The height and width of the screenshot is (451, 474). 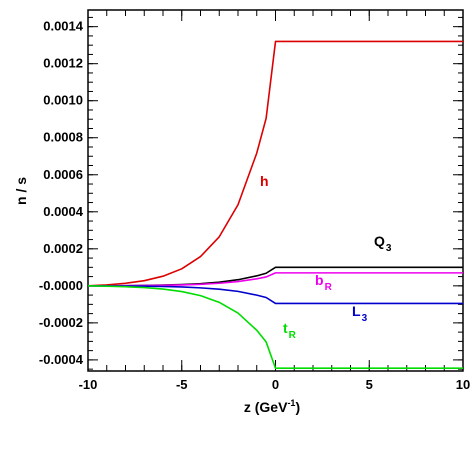 I want to click on y-tick-label: 0.0002, so click(x=63, y=248).